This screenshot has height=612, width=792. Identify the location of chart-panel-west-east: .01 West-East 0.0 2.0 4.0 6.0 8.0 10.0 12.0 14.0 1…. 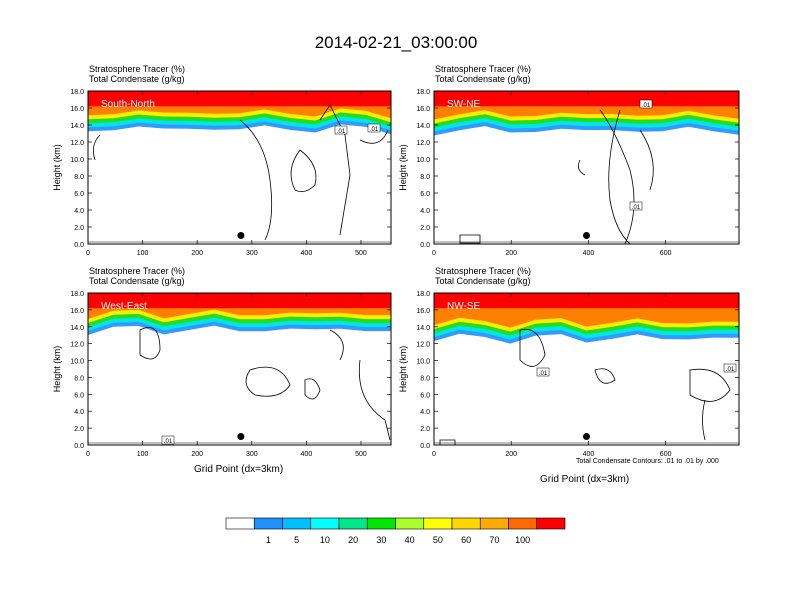
(222, 374).